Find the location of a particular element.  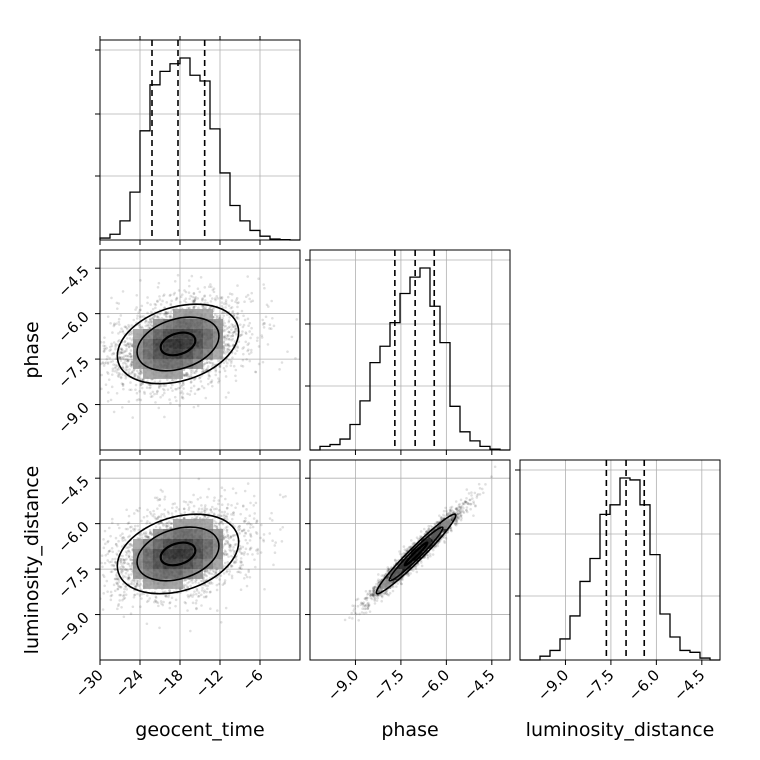

histogram-step-phase is located at coordinates (410, 359).